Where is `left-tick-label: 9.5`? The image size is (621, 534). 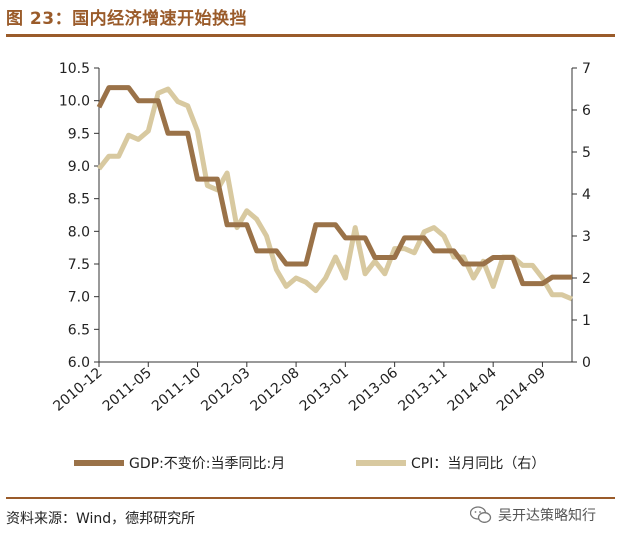 left-tick-label: 9.5 is located at coordinates (79, 134).